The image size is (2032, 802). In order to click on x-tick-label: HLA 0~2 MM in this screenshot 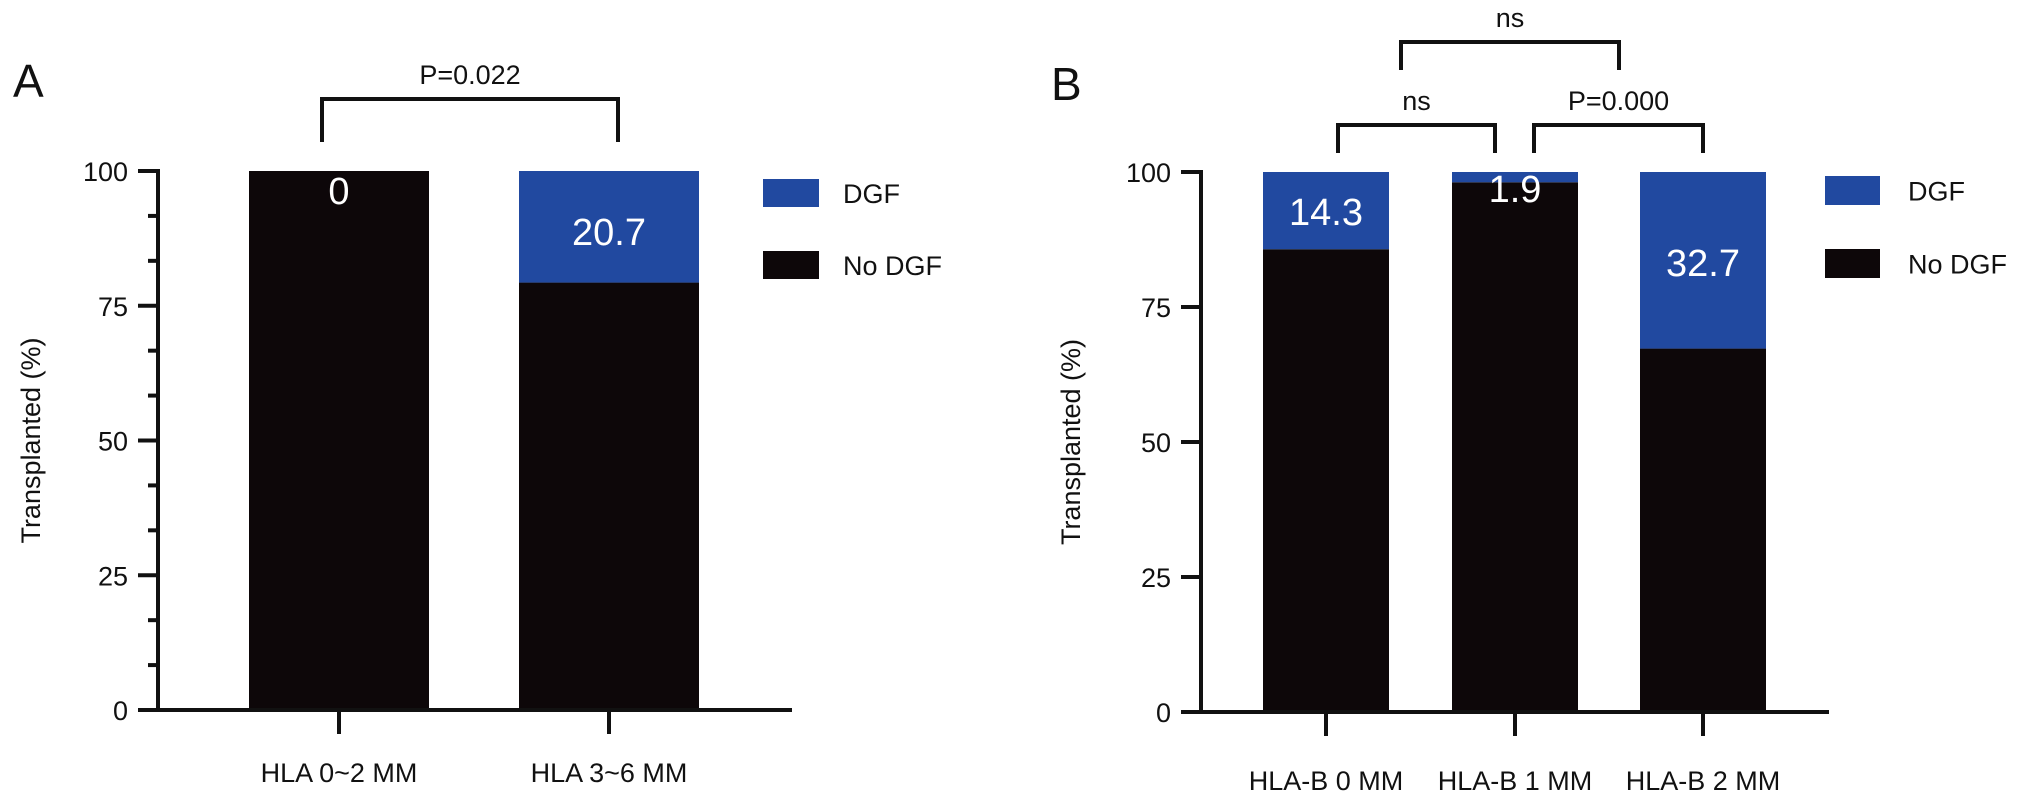, I will do `click(339, 773)`.